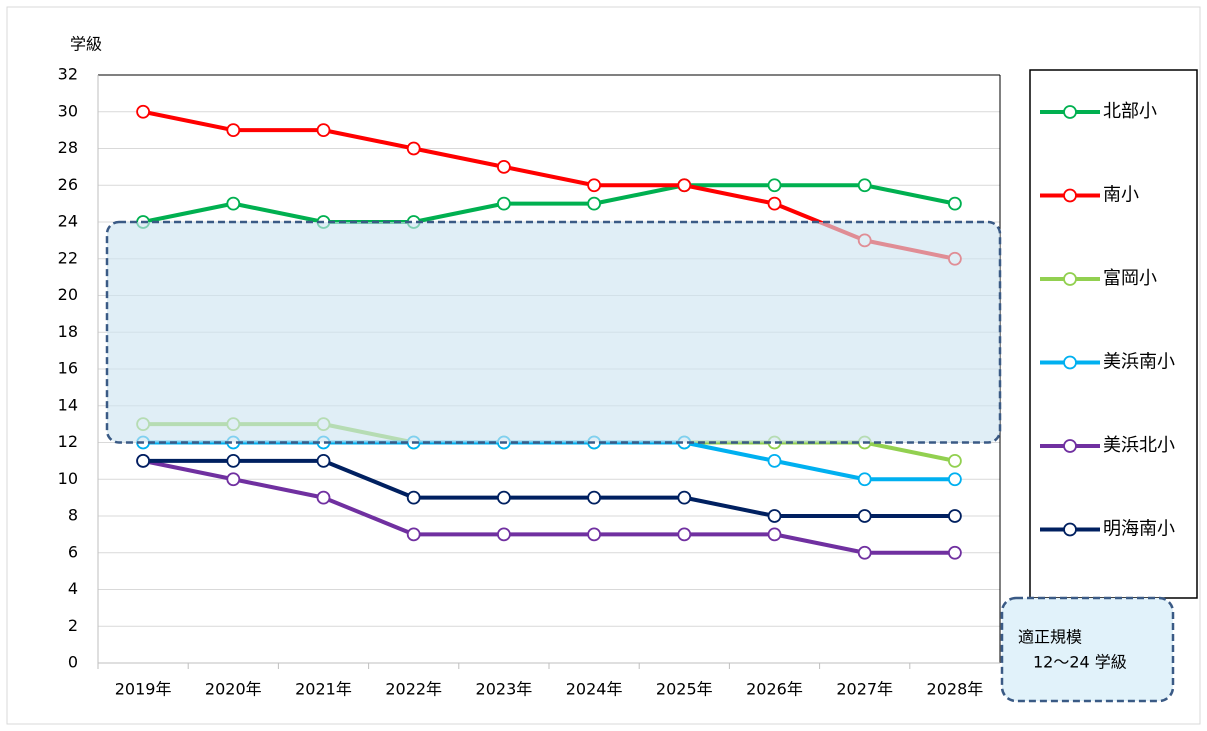  I want to click on y-tick-label: 0, so click(73, 662).